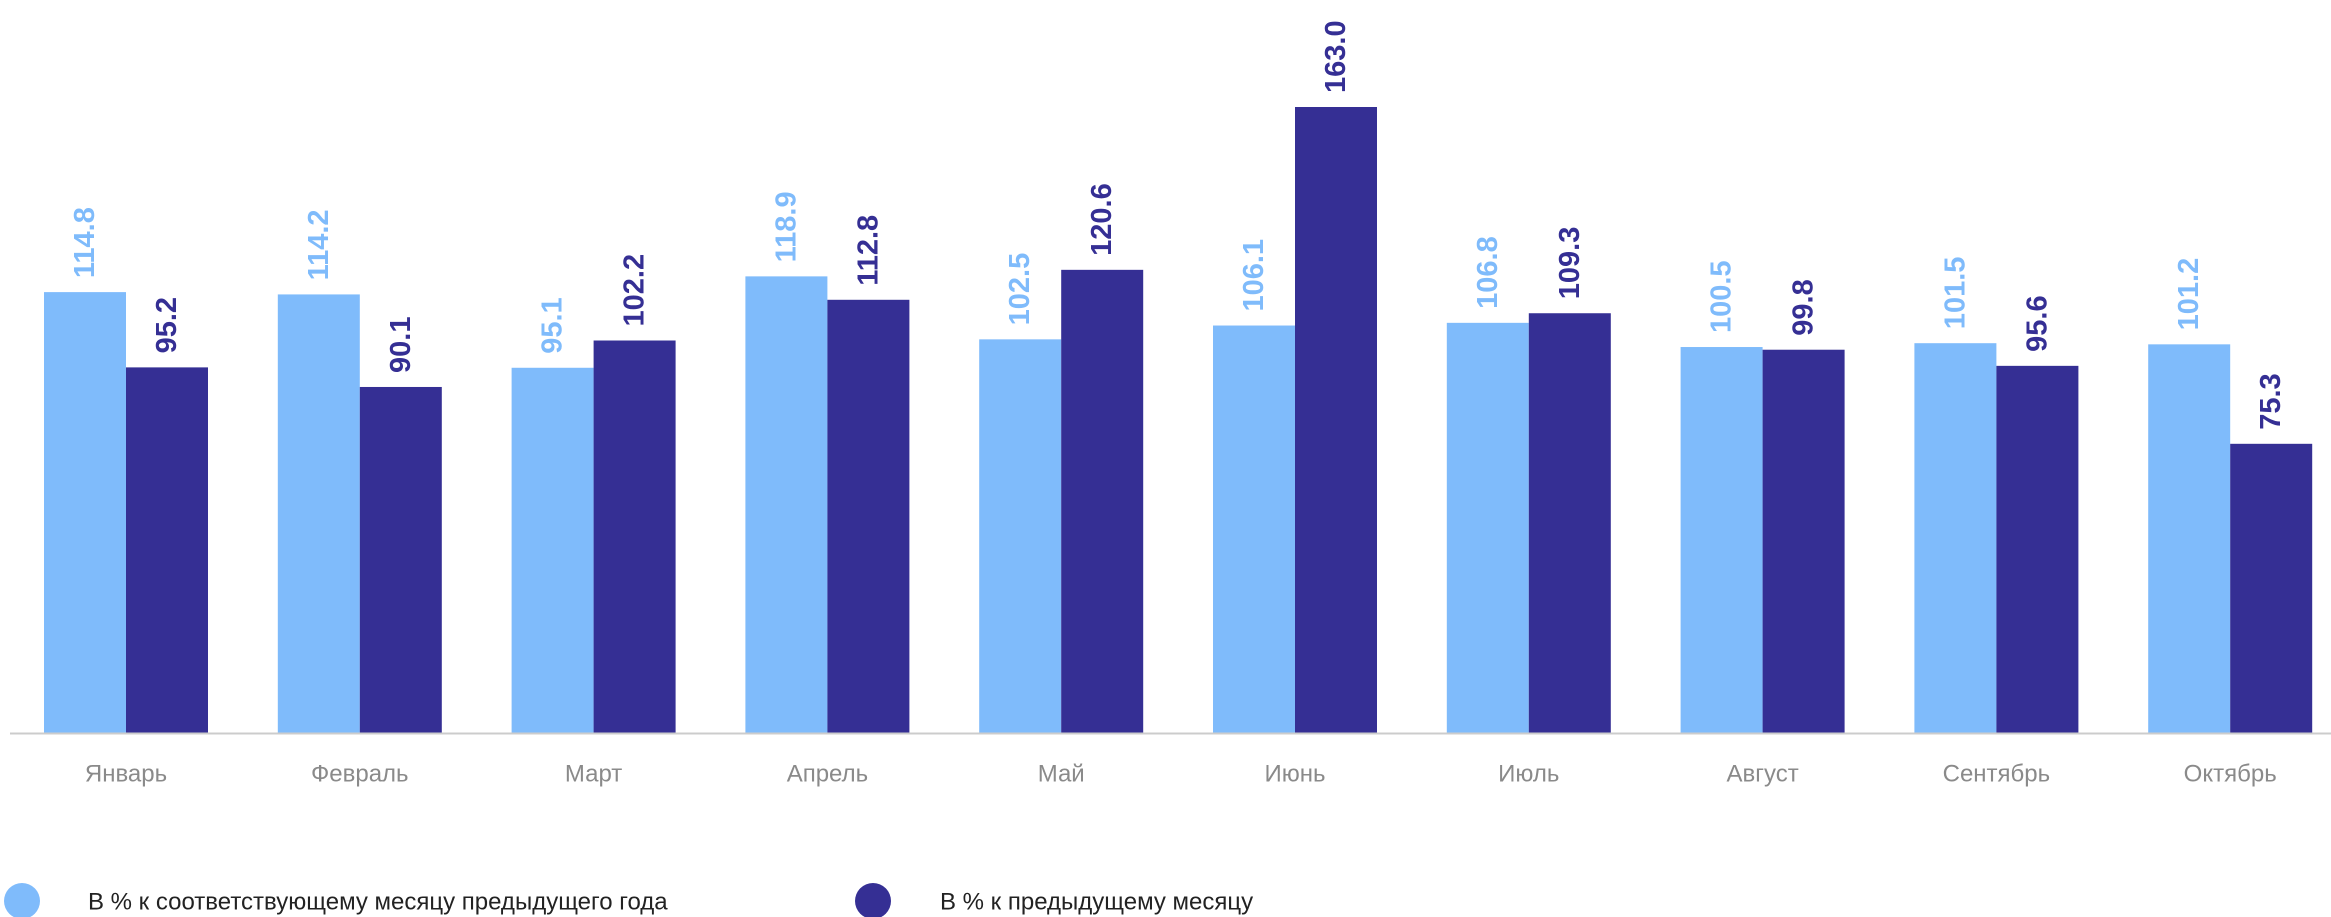 This screenshot has height=917, width=2331. What do you see at coordinates (2189, 294) in the screenshot?
I see `data-label-series1-10: 101.2` at bounding box center [2189, 294].